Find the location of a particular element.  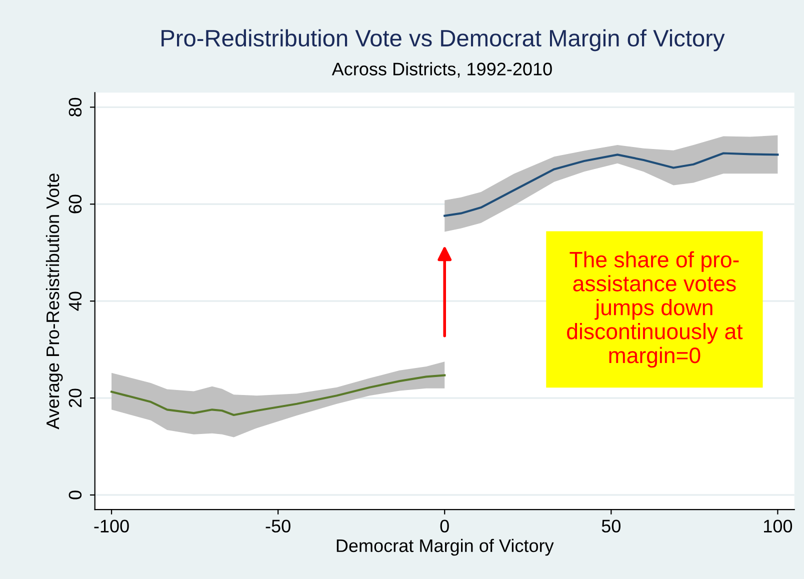

y-tick-label: 0 is located at coordinates (75, 495).